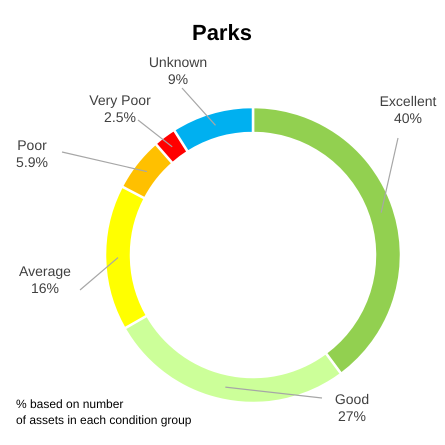 The width and height of the screenshot is (445, 445). Describe the element at coordinates (32, 162) in the screenshot. I see `data-label: 5.9%` at that location.